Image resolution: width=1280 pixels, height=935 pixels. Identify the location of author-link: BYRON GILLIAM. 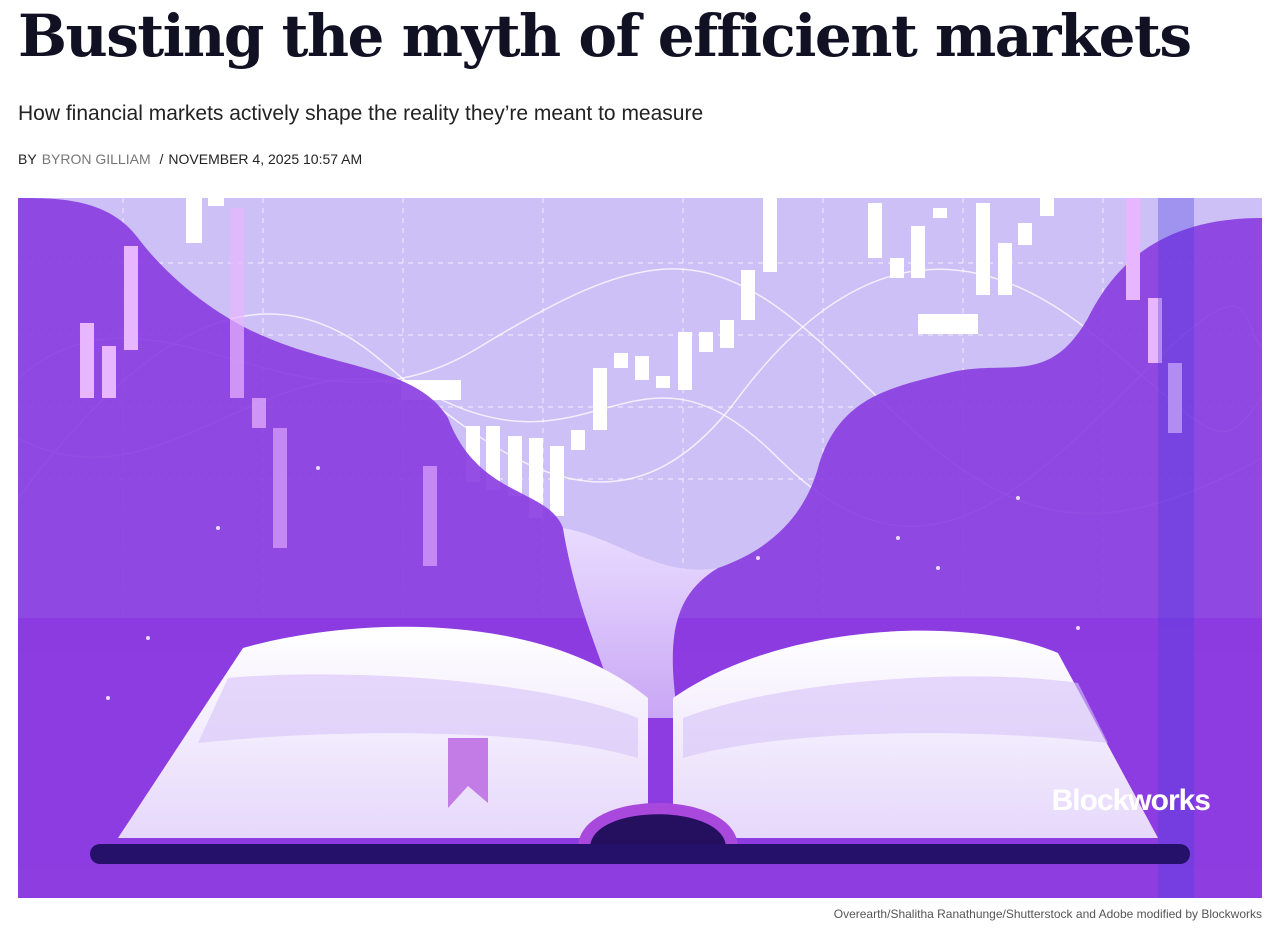
(96, 159).